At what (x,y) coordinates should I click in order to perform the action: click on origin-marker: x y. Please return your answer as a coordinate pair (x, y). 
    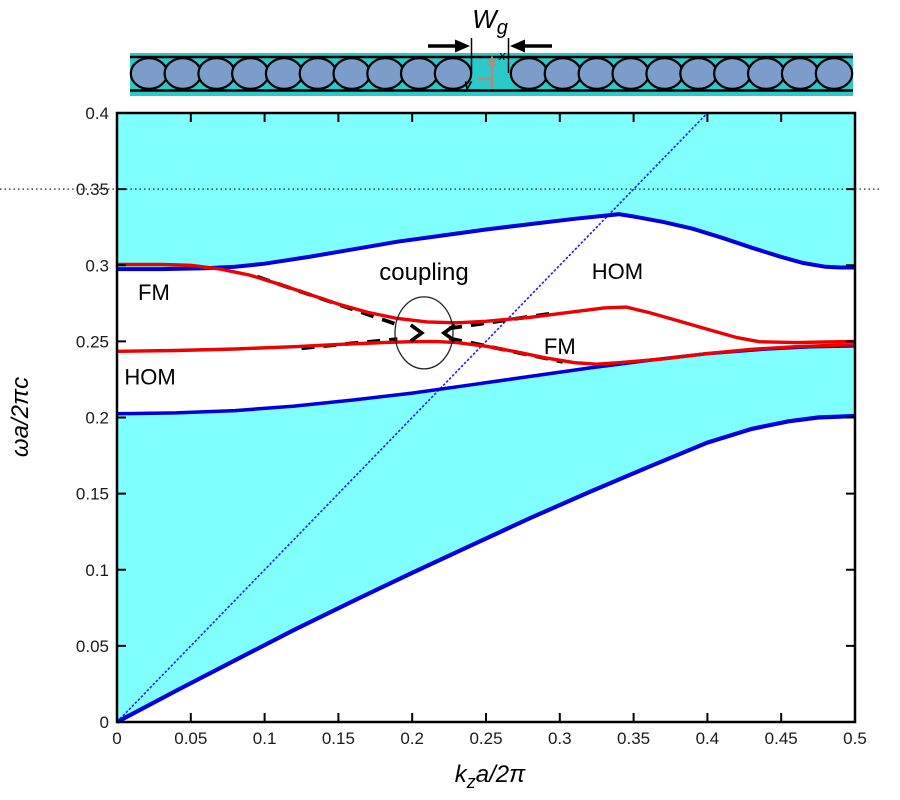
    Looking at the image, I should click on (484, 70).